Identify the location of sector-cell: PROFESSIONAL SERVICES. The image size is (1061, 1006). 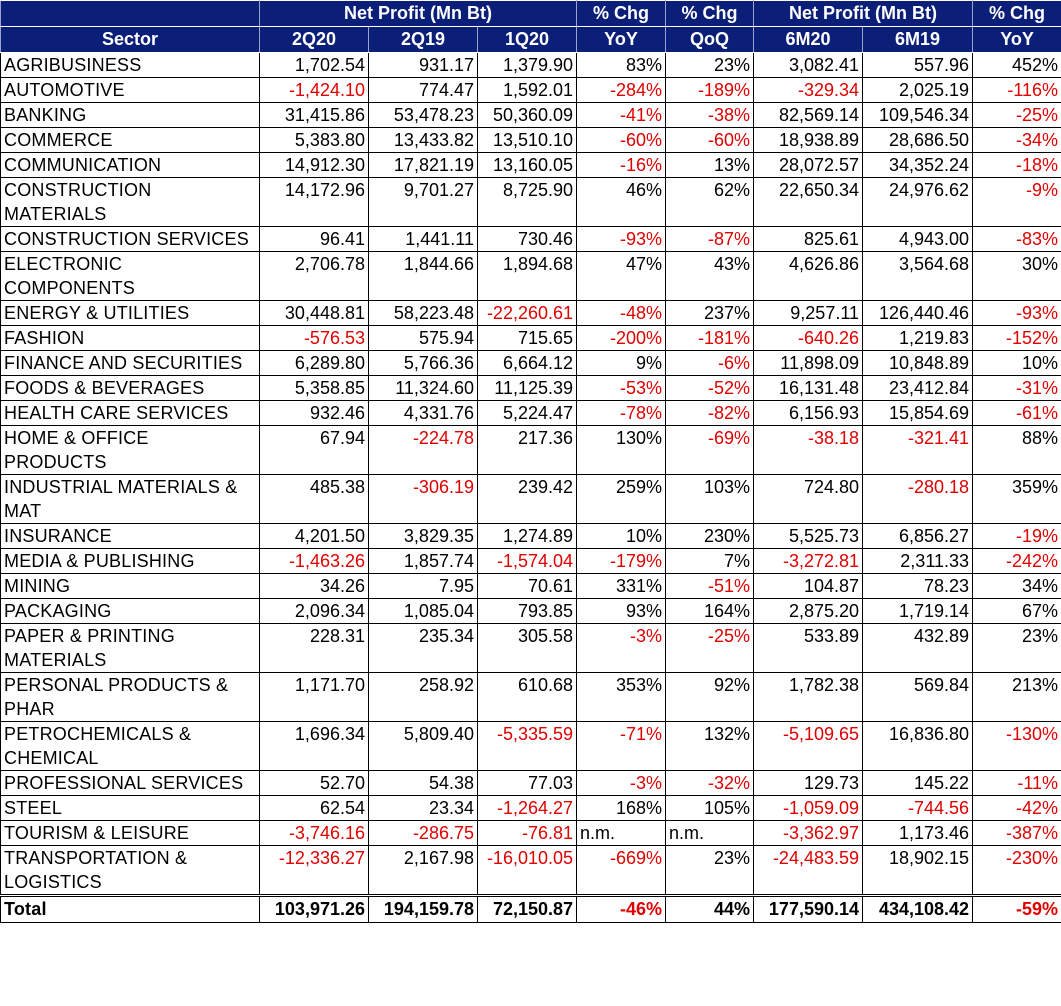
(130, 783).